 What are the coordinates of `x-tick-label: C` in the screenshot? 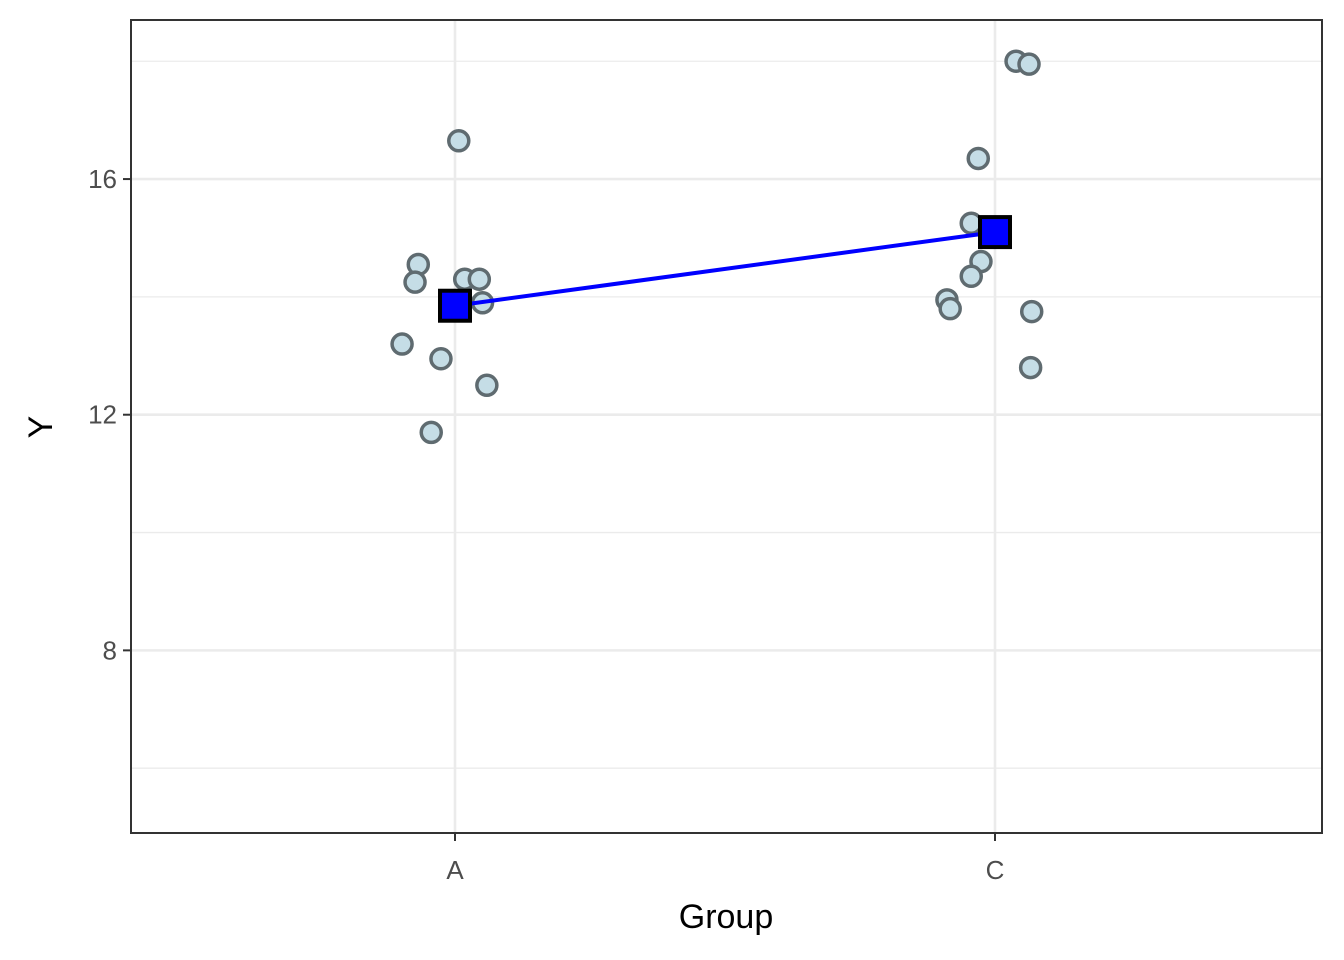 It's located at (995, 870).